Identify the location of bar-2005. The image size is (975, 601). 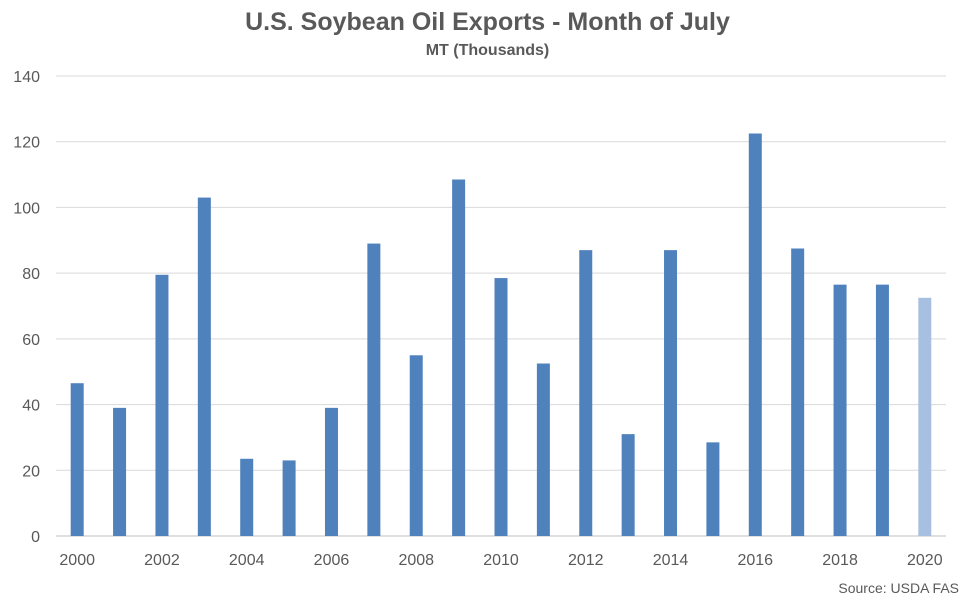
(289, 498).